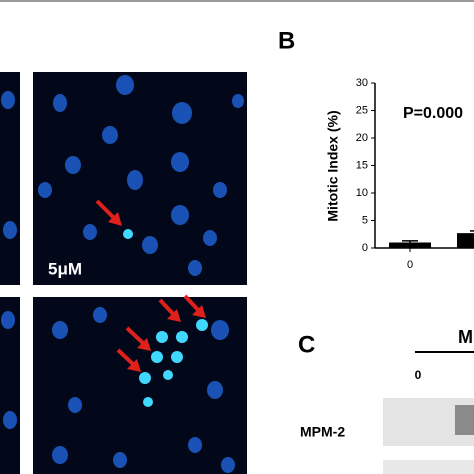 The height and width of the screenshot is (474, 474). I want to click on micrograph, so click(10, 385).